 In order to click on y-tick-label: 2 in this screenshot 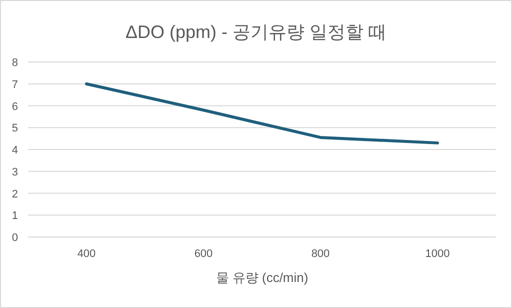, I will do `click(15, 194)`.